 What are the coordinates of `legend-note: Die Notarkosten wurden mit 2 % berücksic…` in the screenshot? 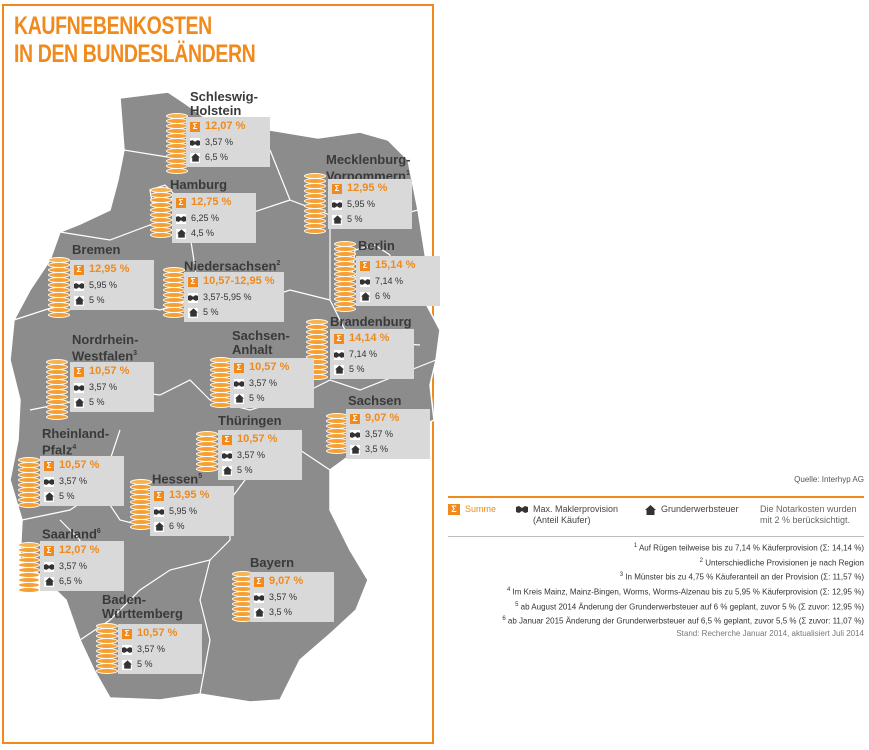 It's located at (808, 514).